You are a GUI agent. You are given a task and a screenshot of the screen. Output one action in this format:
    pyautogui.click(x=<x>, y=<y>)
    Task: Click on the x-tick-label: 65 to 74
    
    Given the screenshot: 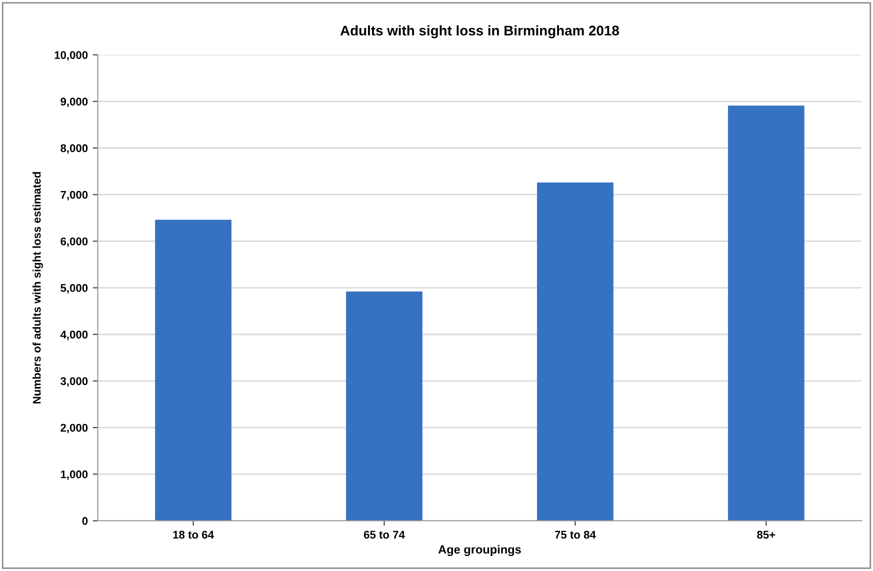 What is the action you would take?
    pyautogui.click(x=384, y=534)
    